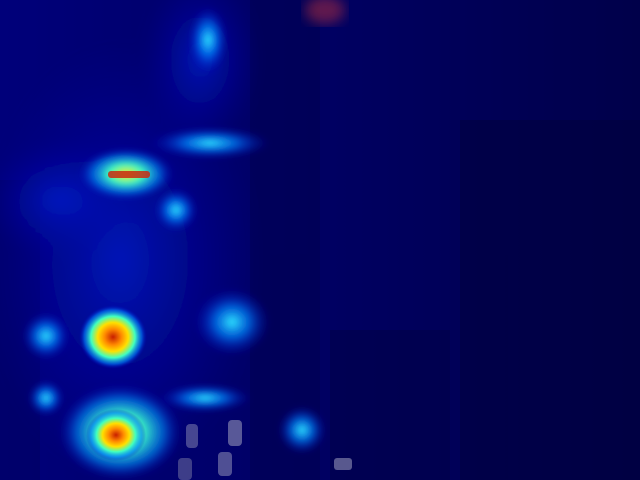 Image resolution: width=640 pixels, height=480 pixels. What do you see at coordinates (210, 143) in the screenshot?
I see `cool-streak` at bounding box center [210, 143].